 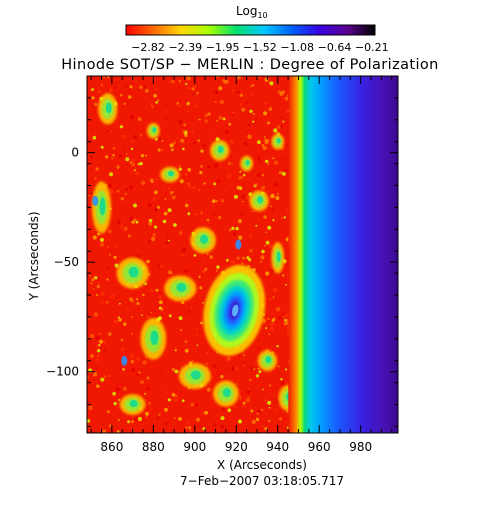 What do you see at coordinates (223, 47) in the screenshot?
I see `colorbar-tick-label: −1.95` at bounding box center [223, 47].